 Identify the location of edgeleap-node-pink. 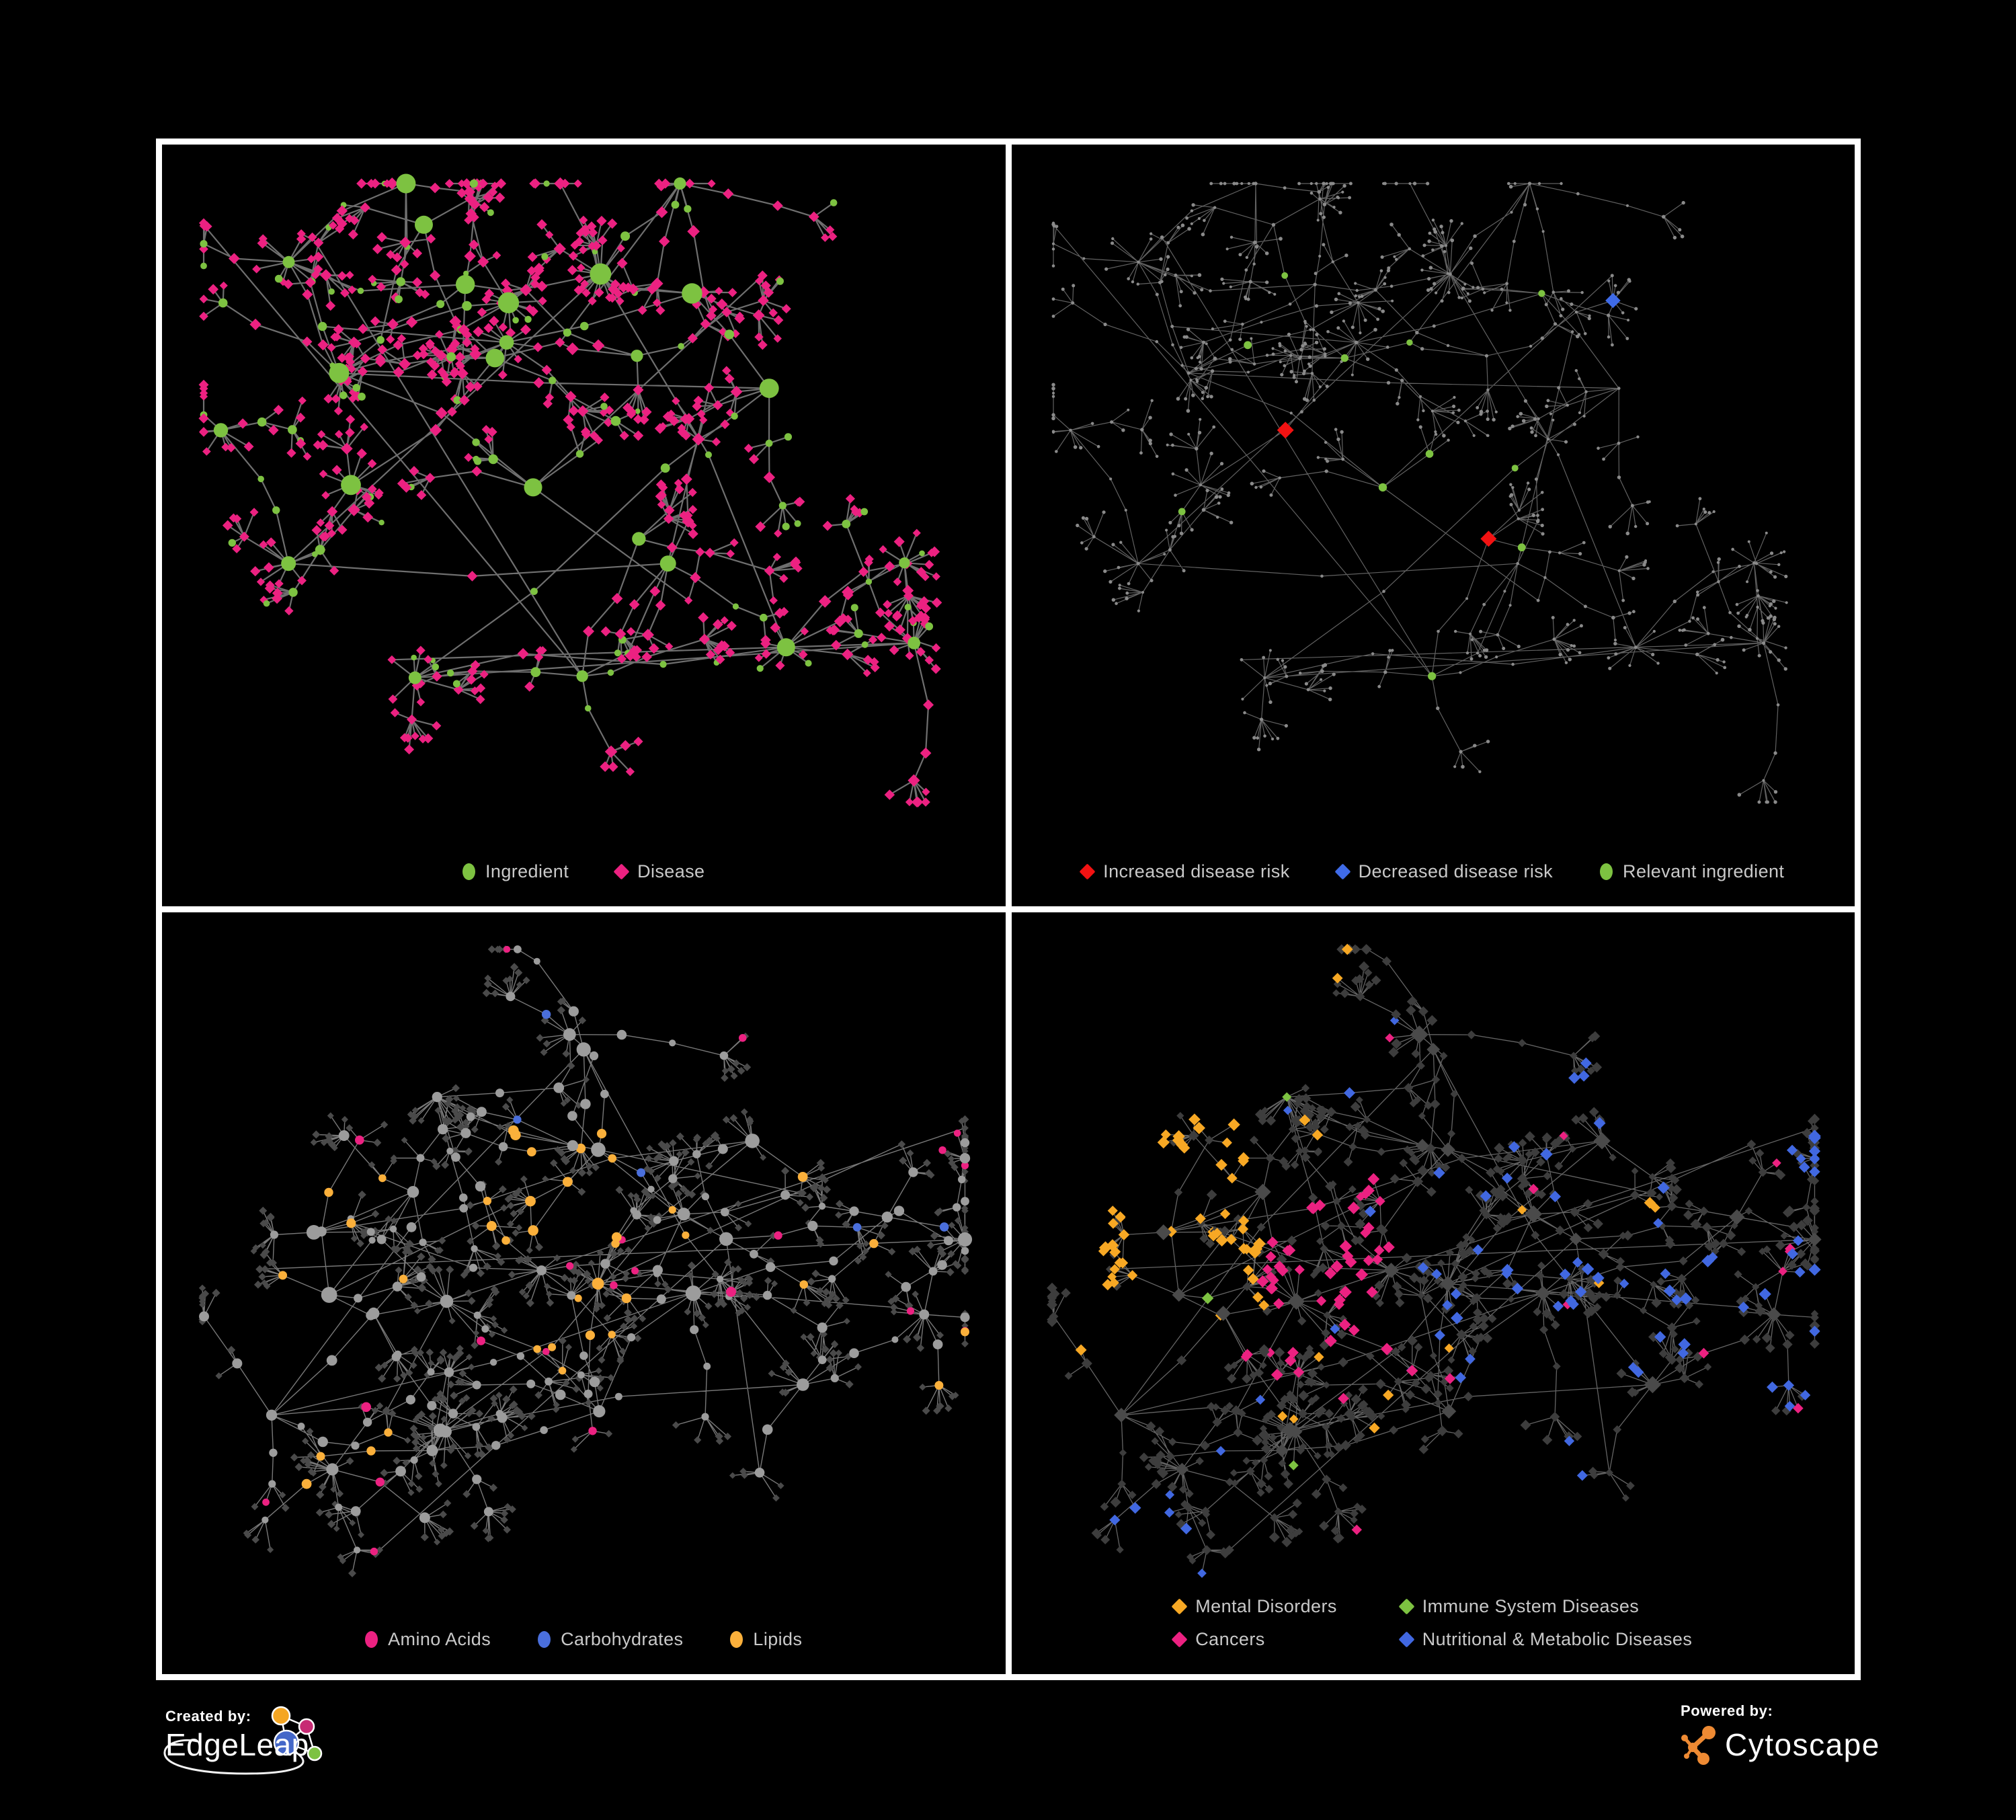
(306, 1726).